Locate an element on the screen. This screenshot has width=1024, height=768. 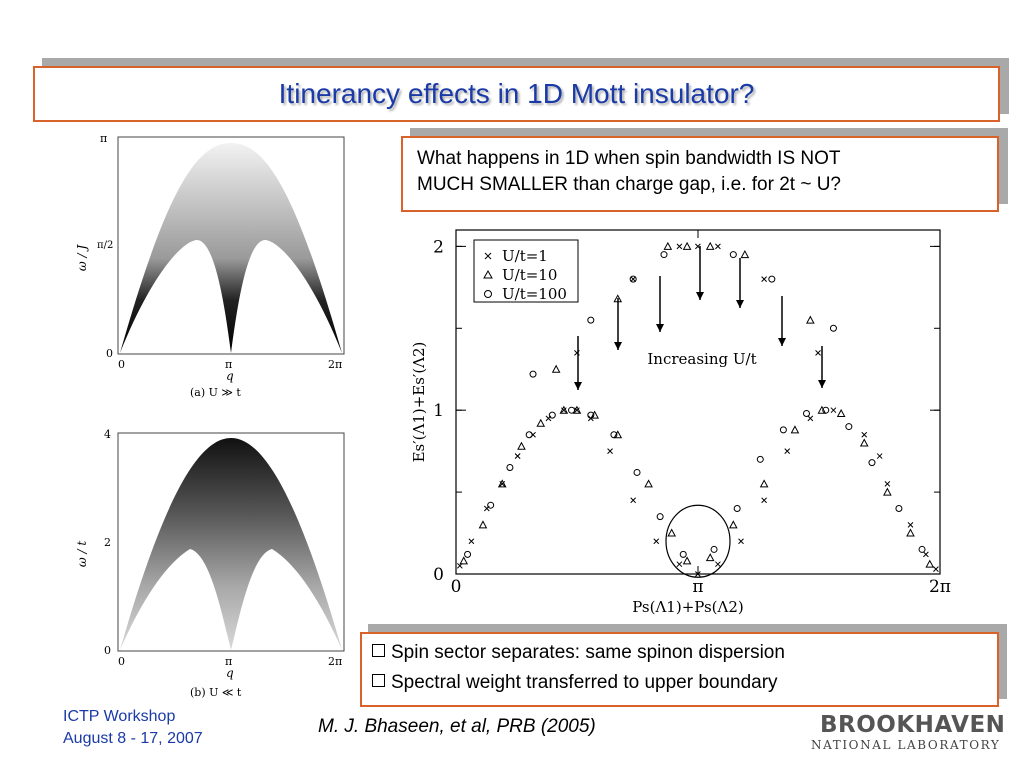
slide-title: Itinerancy effects in 1D Mott insulator? is located at coordinates (516, 93).